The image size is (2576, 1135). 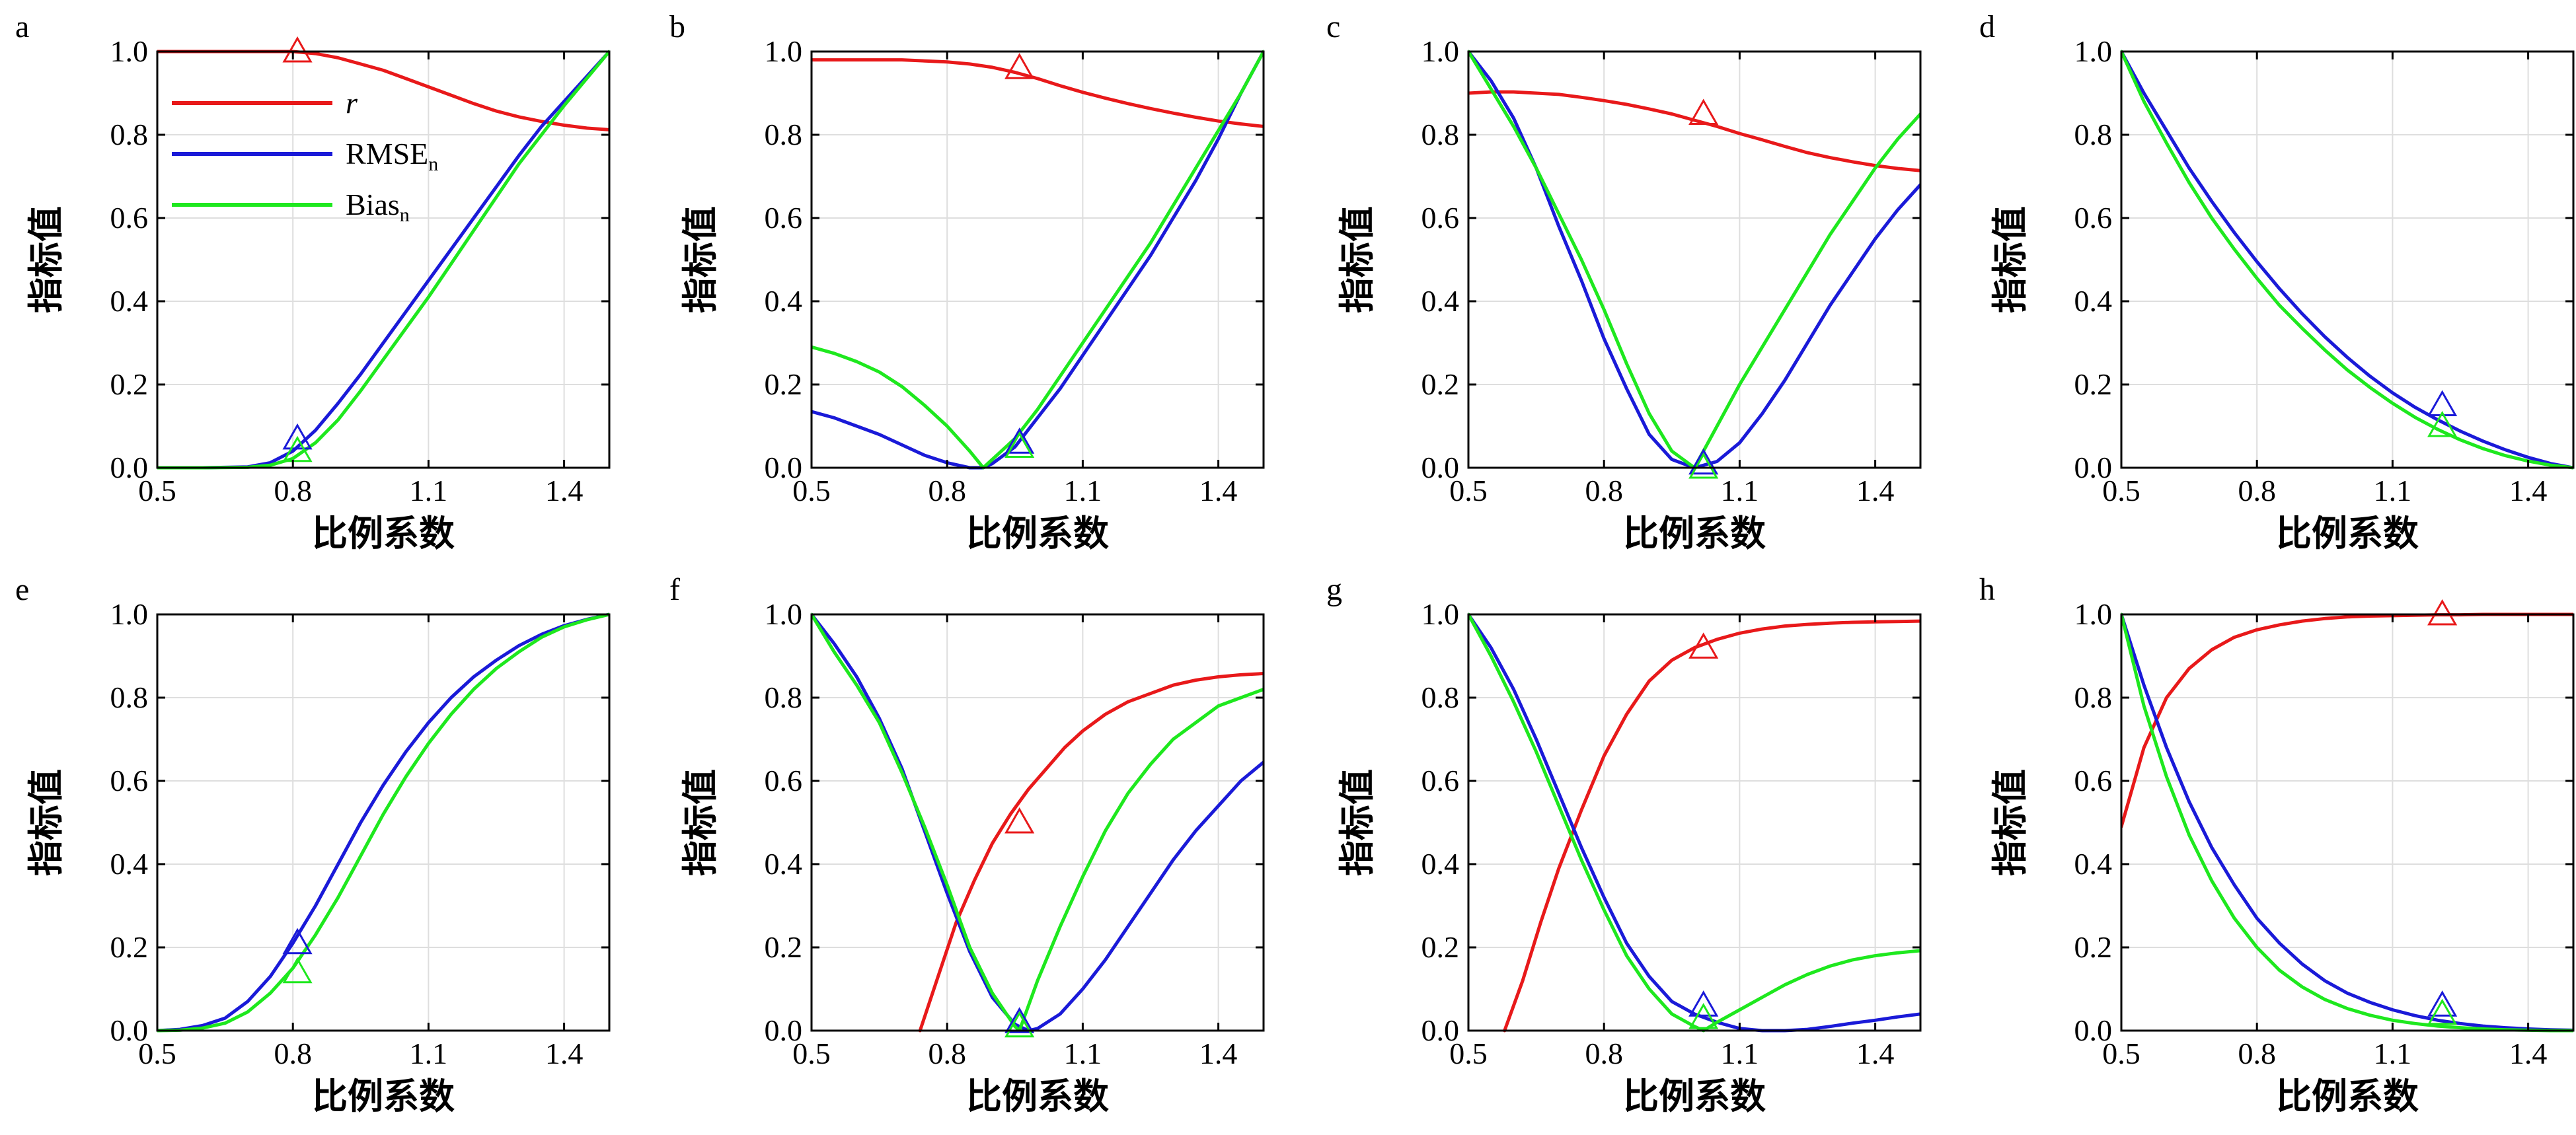 What do you see at coordinates (1987, 589) in the screenshot?
I see `panel-letter: h` at bounding box center [1987, 589].